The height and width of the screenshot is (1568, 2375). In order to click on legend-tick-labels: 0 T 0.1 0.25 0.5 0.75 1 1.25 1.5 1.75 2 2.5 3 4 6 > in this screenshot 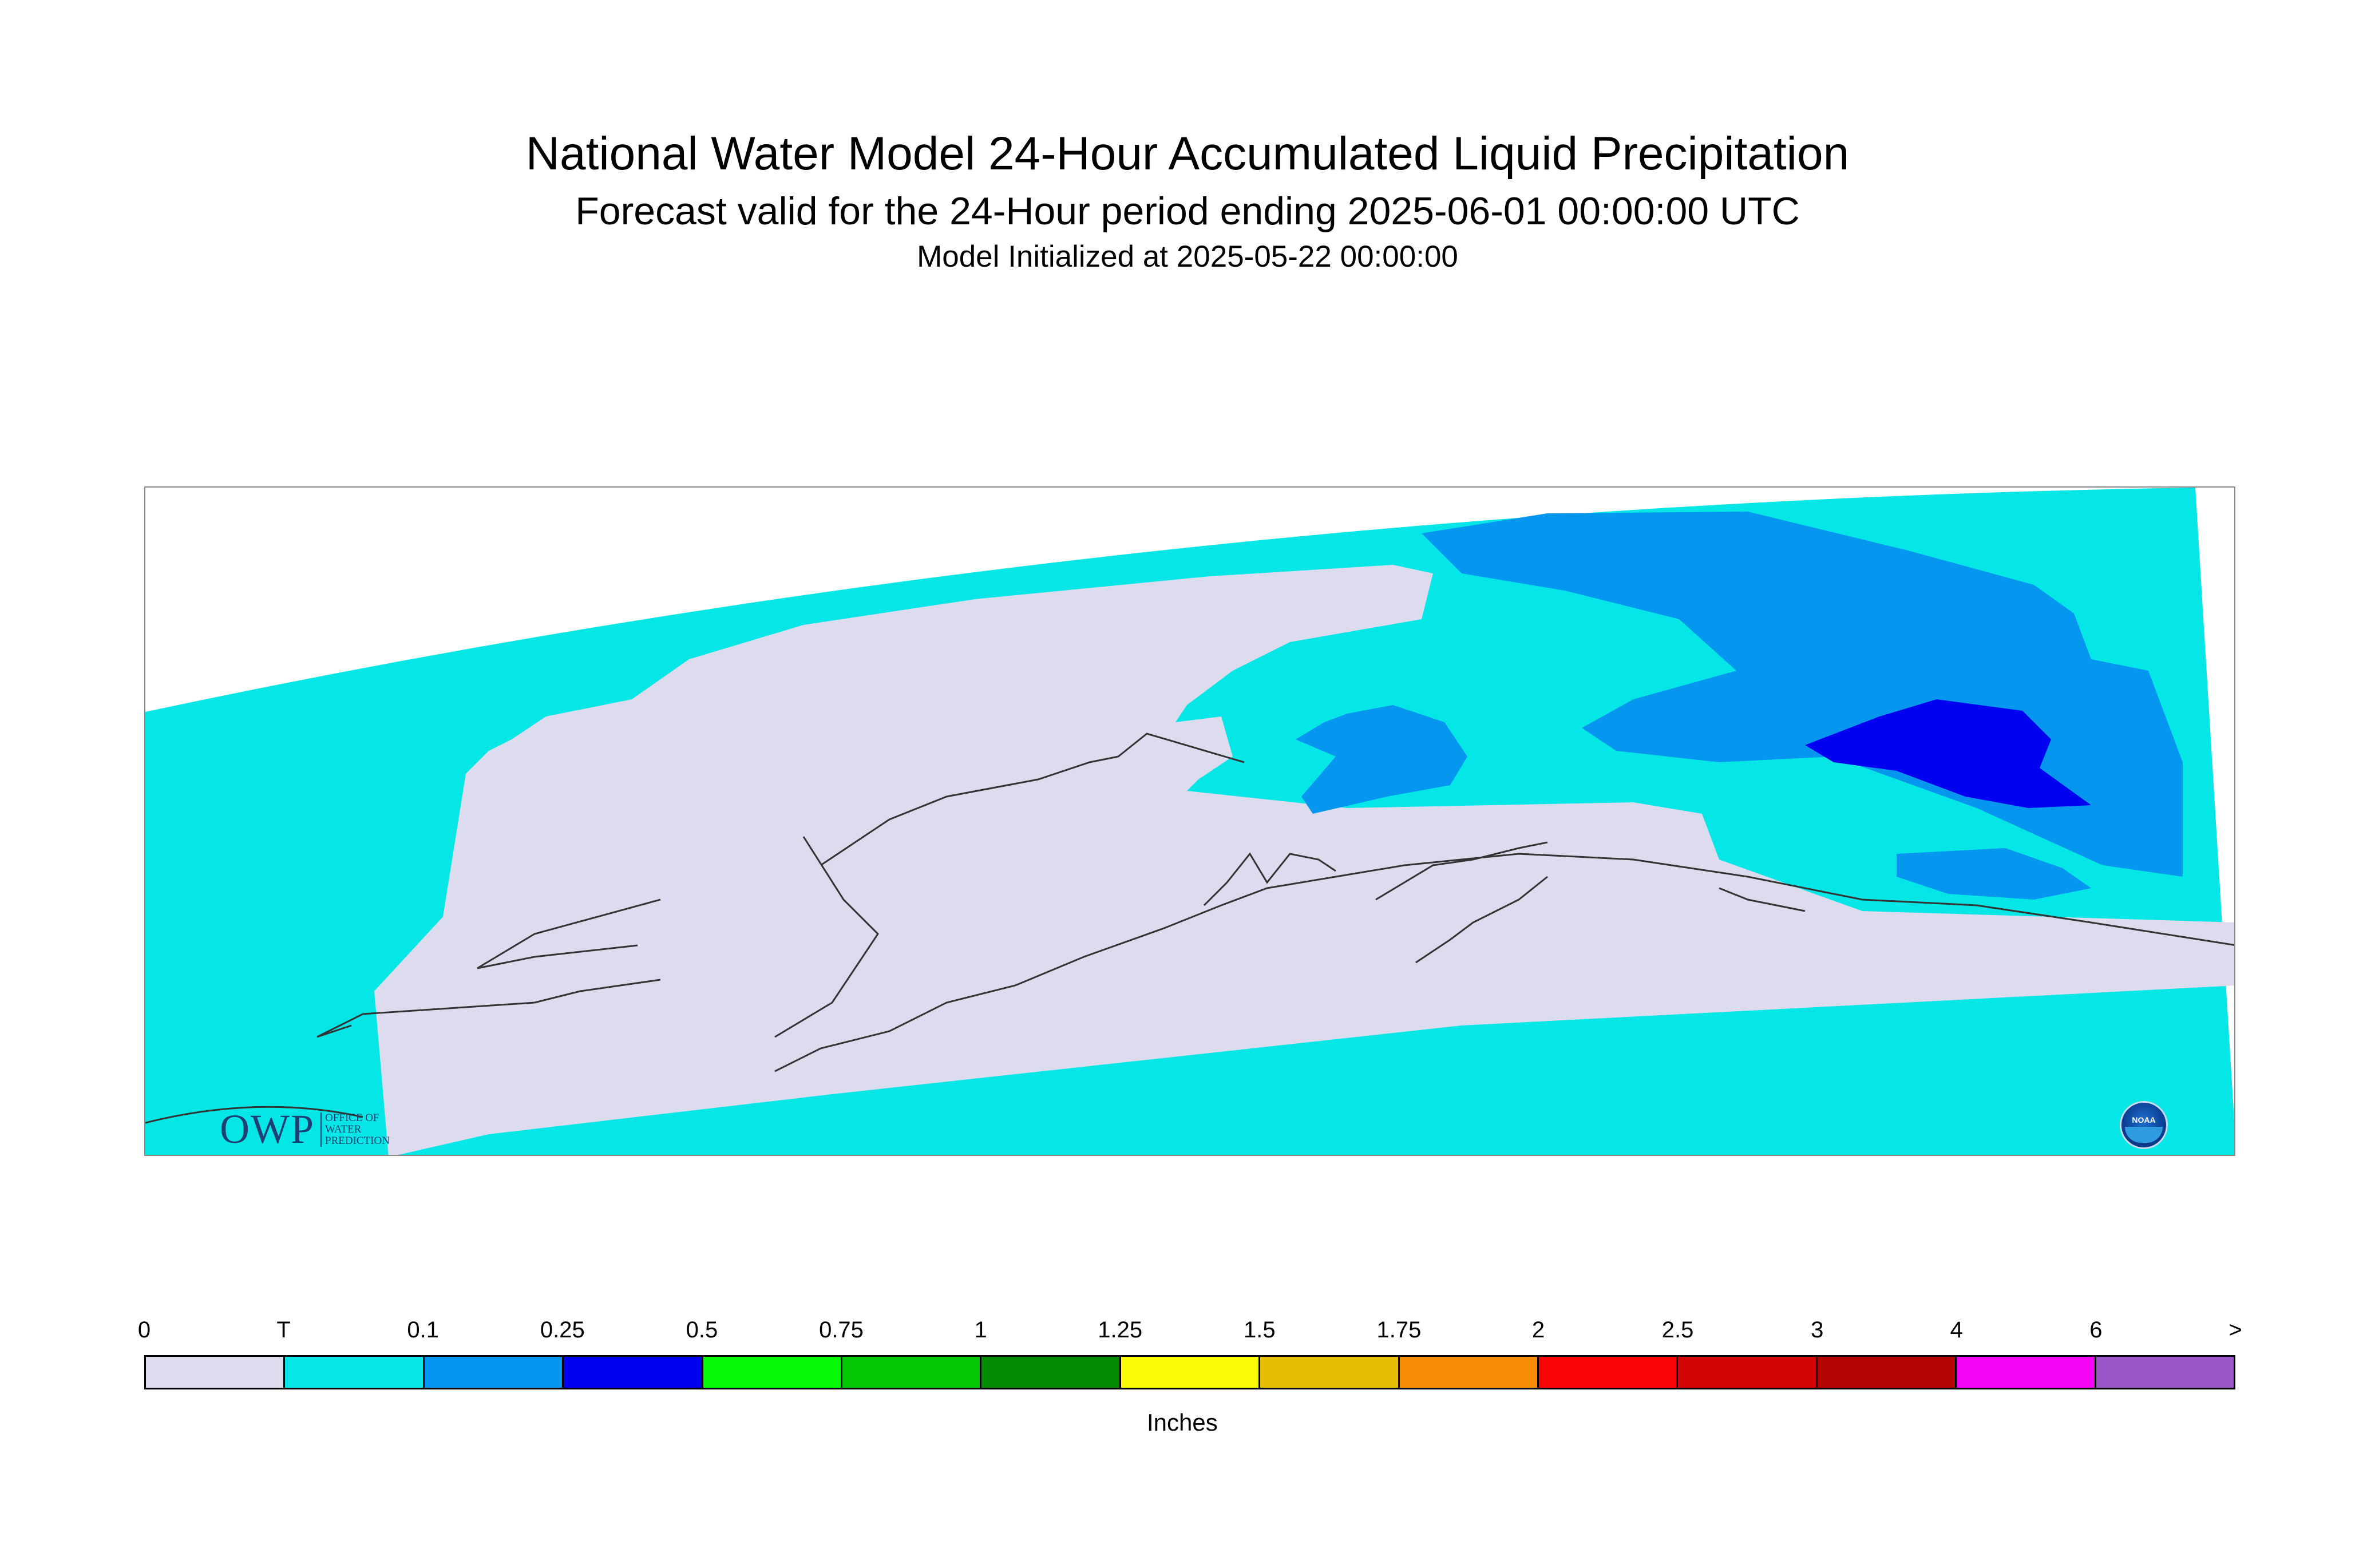, I will do `click(1190, 1334)`.